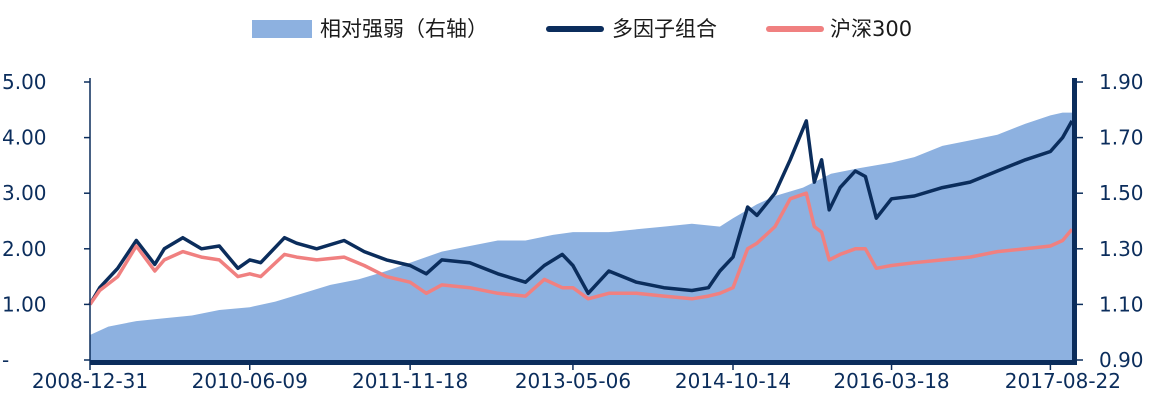 The image size is (1164, 406). Describe the element at coordinates (891, 381) in the screenshot. I see `x-tick-label: 2016-03-18` at that location.